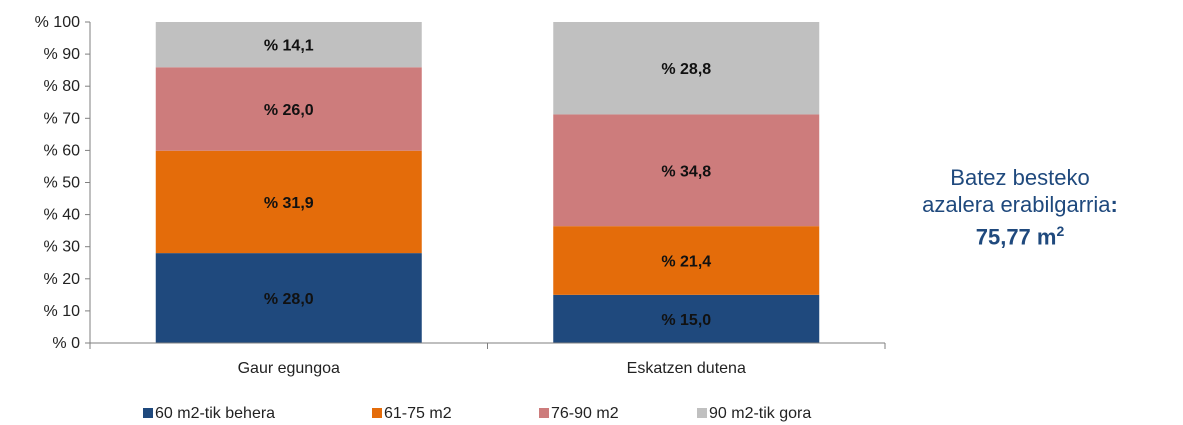 Image resolution: width=1183 pixels, height=425 pixels. Describe the element at coordinates (62, 279) in the screenshot. I see `y-tick-label: % 20` at that location.